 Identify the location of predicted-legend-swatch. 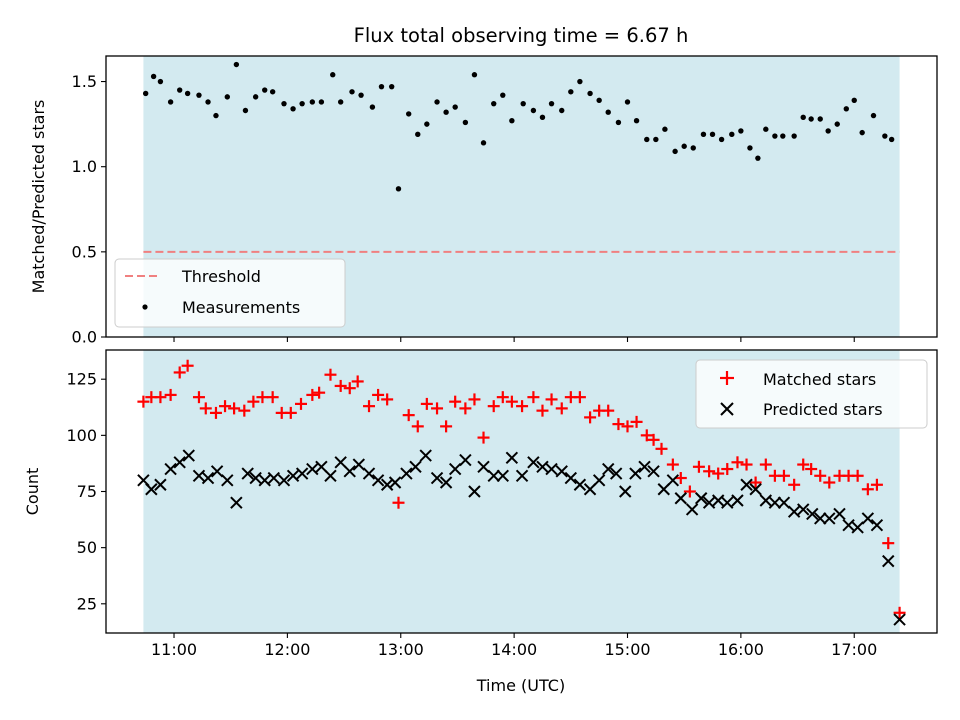
(727, 409).